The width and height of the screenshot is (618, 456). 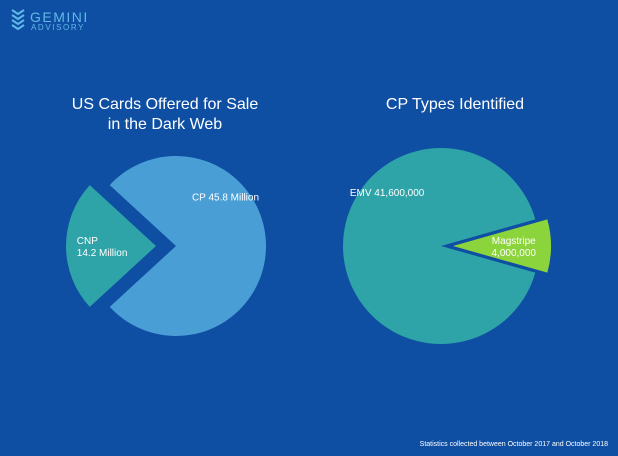 I want to click on gemini-advisory-logo: GEMINI ADVISORY, so click(x=55, y=21).